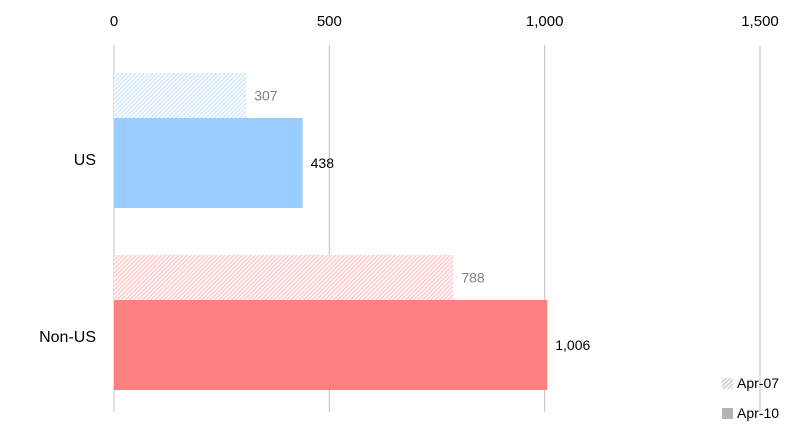 This screenshot has height=425, width=794. What do you see at coordinates (323, 163) in the screenshot?
I see `data-label: 438` at bounding box center [323, 163].